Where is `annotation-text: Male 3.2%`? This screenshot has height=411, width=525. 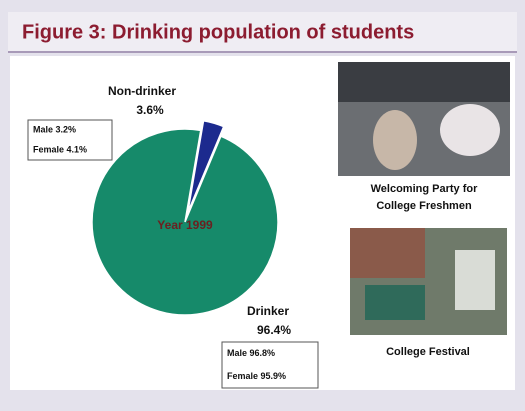 annotation-text: Male 3.2% is located at coordinates (54, 129).